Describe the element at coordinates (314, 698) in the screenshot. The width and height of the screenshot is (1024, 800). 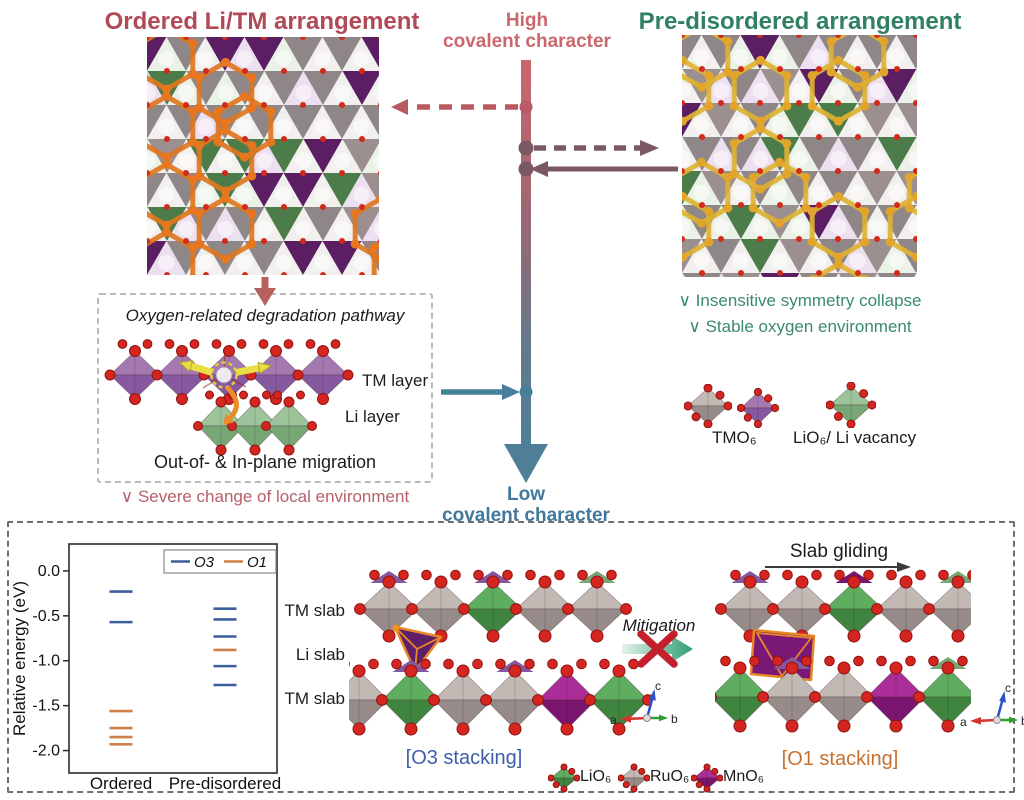
I see `tm-slab-bottom-label: TM slab` at that location.